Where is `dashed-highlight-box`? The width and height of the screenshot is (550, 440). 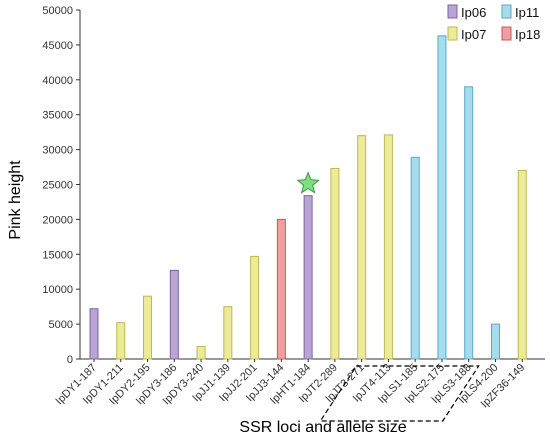
dashed-highlight-box is located at coordinates (399, 393).